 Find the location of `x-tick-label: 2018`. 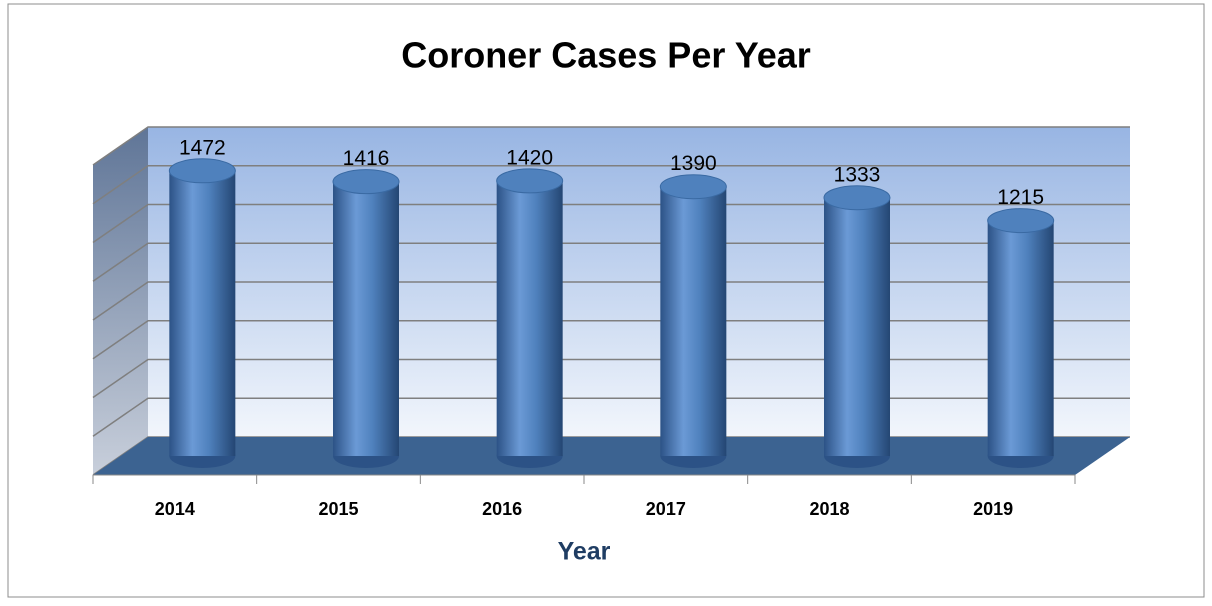

x-tick-label: 2018 is located at coordinates (829, 509).